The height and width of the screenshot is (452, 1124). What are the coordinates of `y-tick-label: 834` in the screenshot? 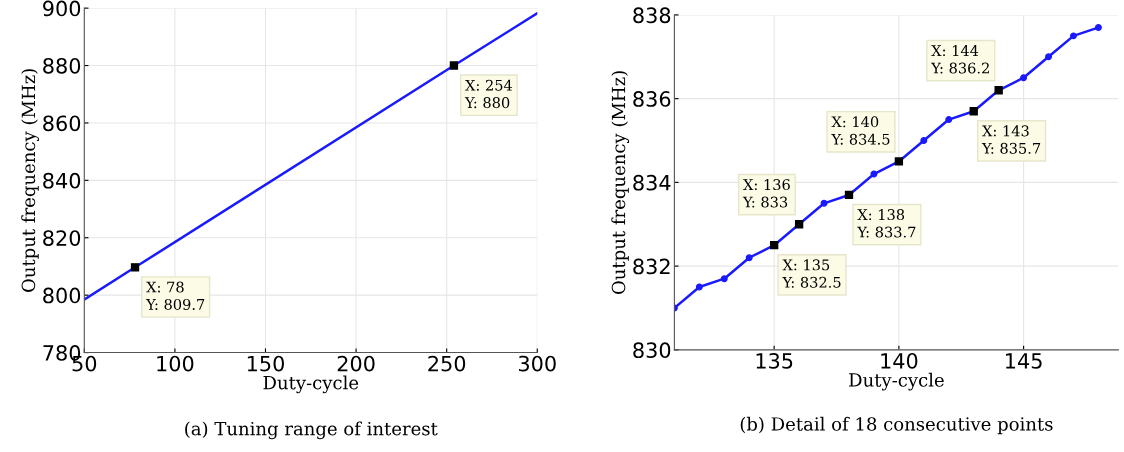 It's located at (652, 182).